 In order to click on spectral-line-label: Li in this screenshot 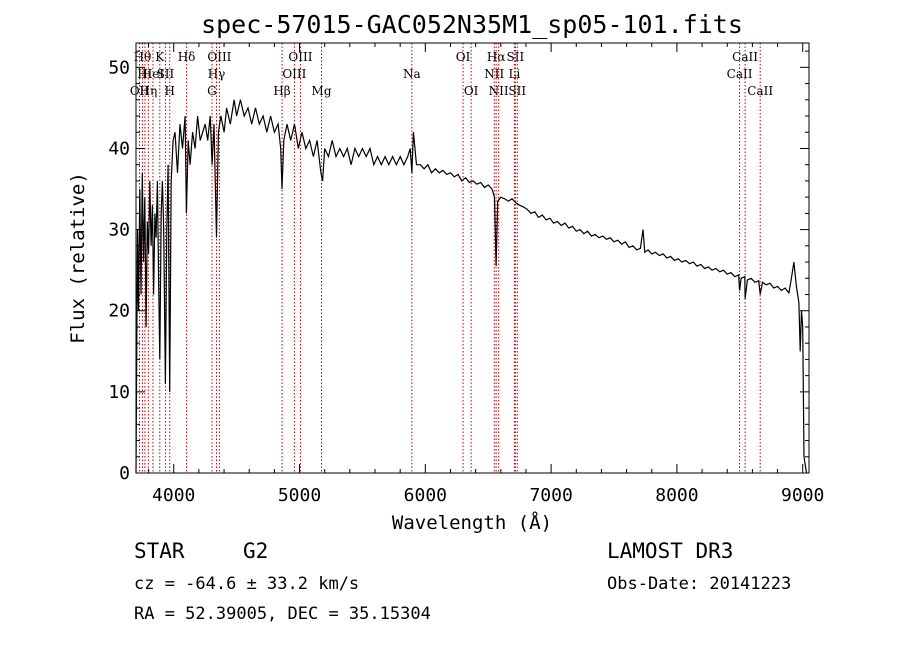, I will do `click(514, 74)`.